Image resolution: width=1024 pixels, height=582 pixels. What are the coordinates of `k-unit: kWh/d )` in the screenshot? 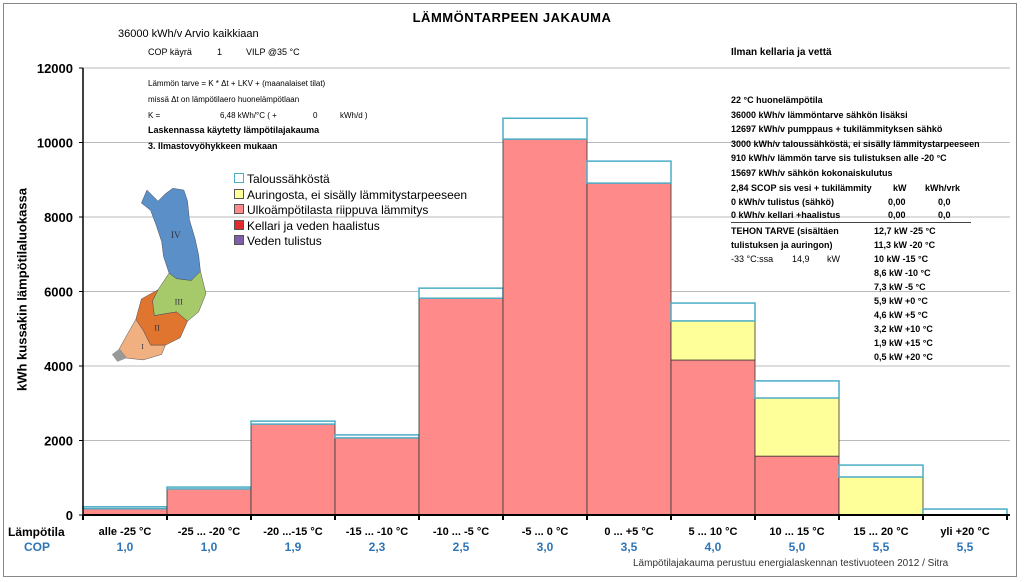 It's located at (354, 115).